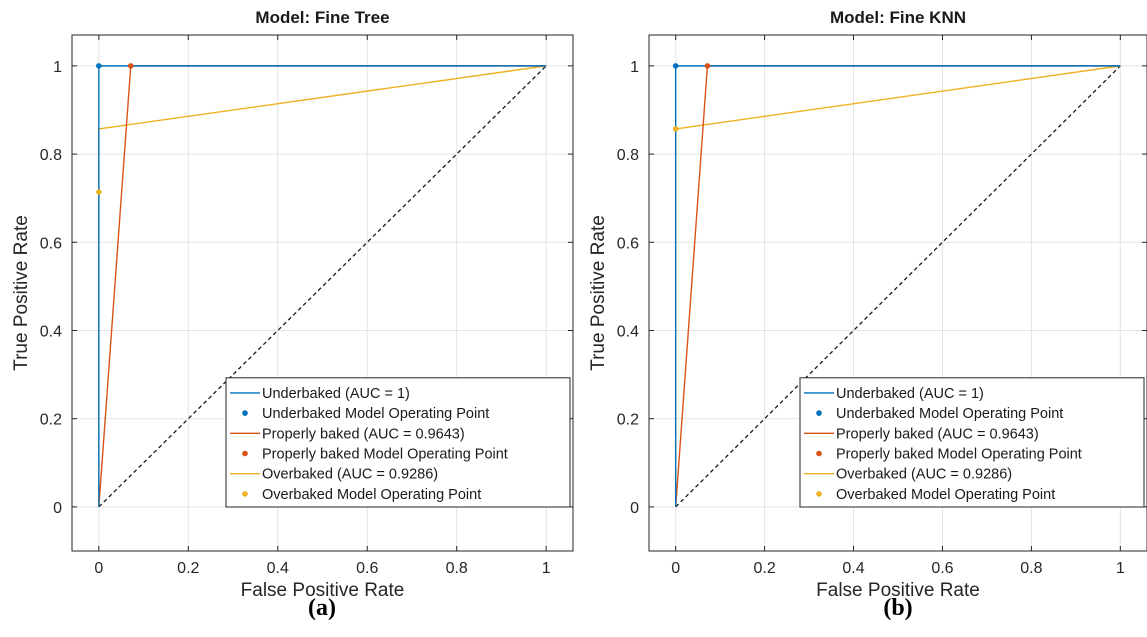  What do you see at coordinates (897, 608) in the screenshot?
I see `figure-caption: (b)` at bounding box center [897, 608].